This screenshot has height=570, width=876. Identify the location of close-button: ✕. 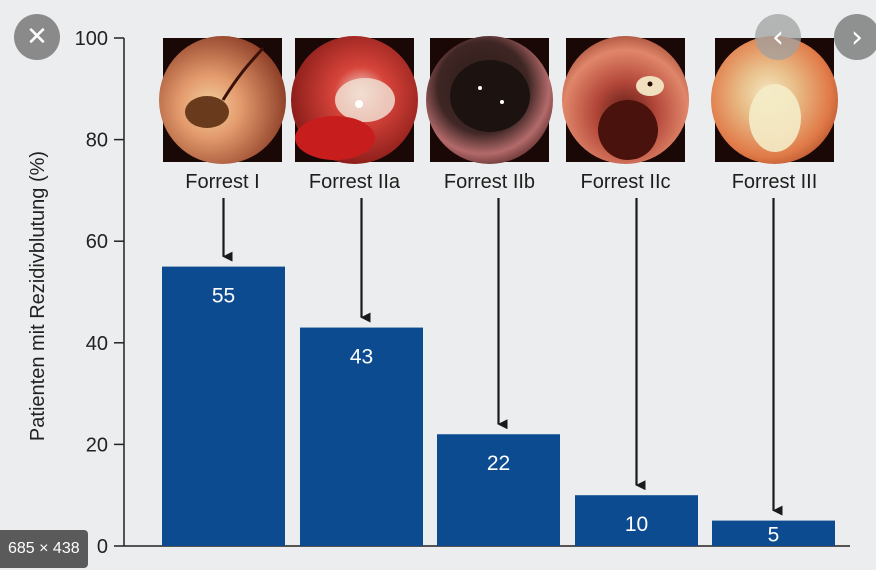
(37, 37).